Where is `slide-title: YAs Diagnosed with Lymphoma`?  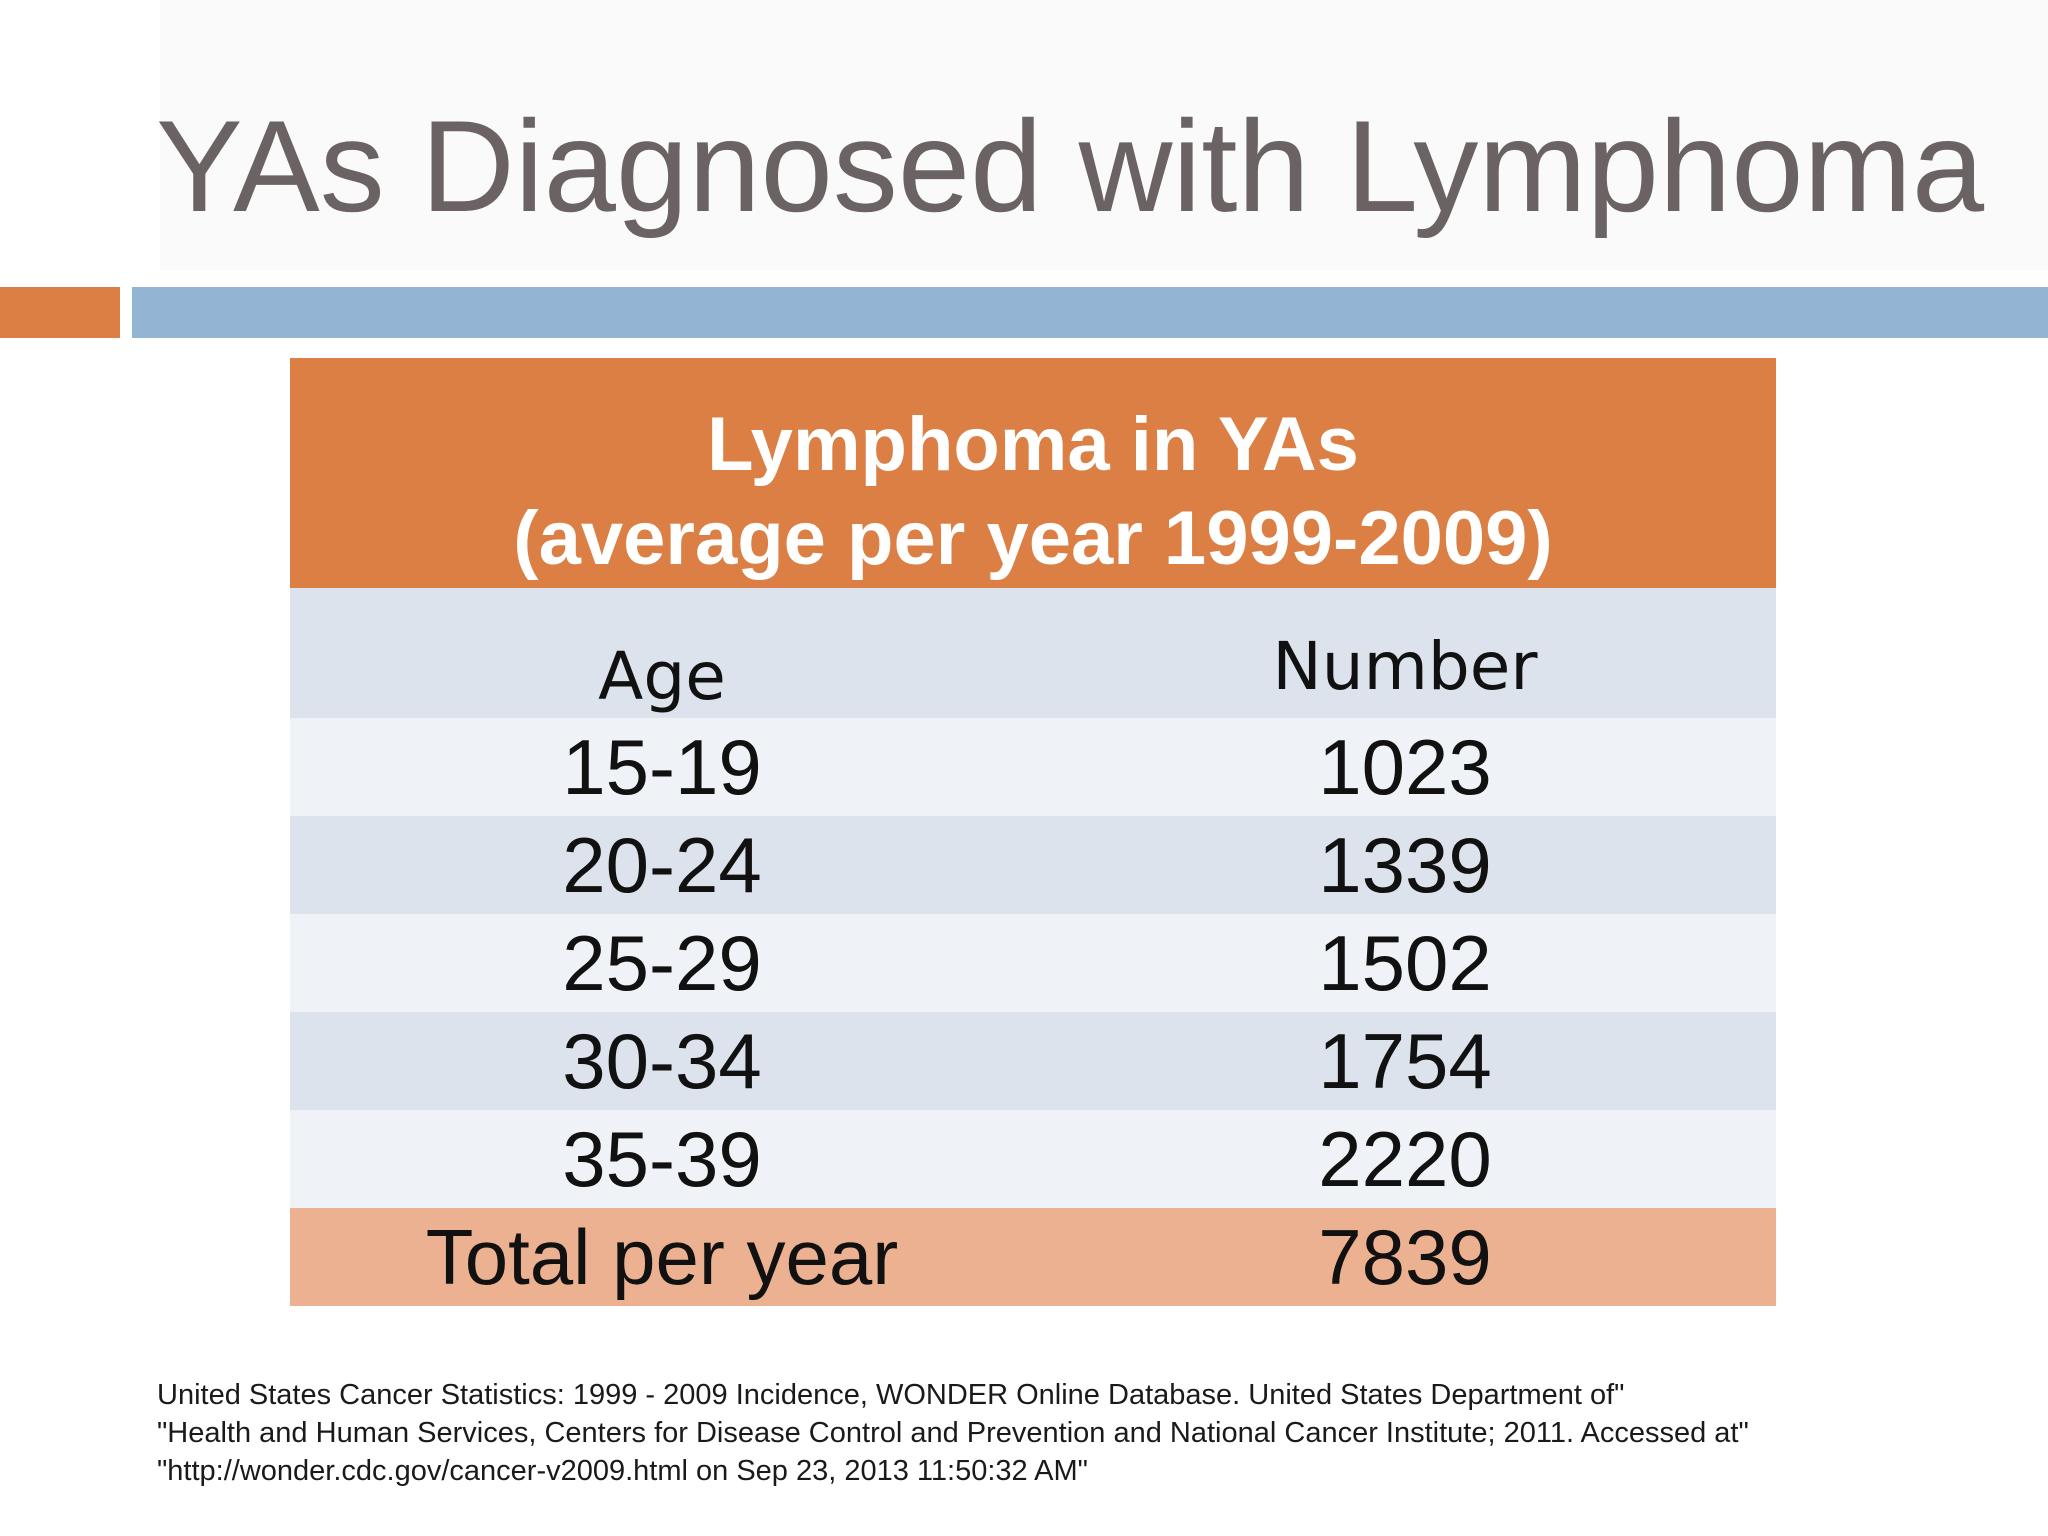
slide-title: YAs Diagnosed with Lymphoma is located at coordinates (1070, 166).